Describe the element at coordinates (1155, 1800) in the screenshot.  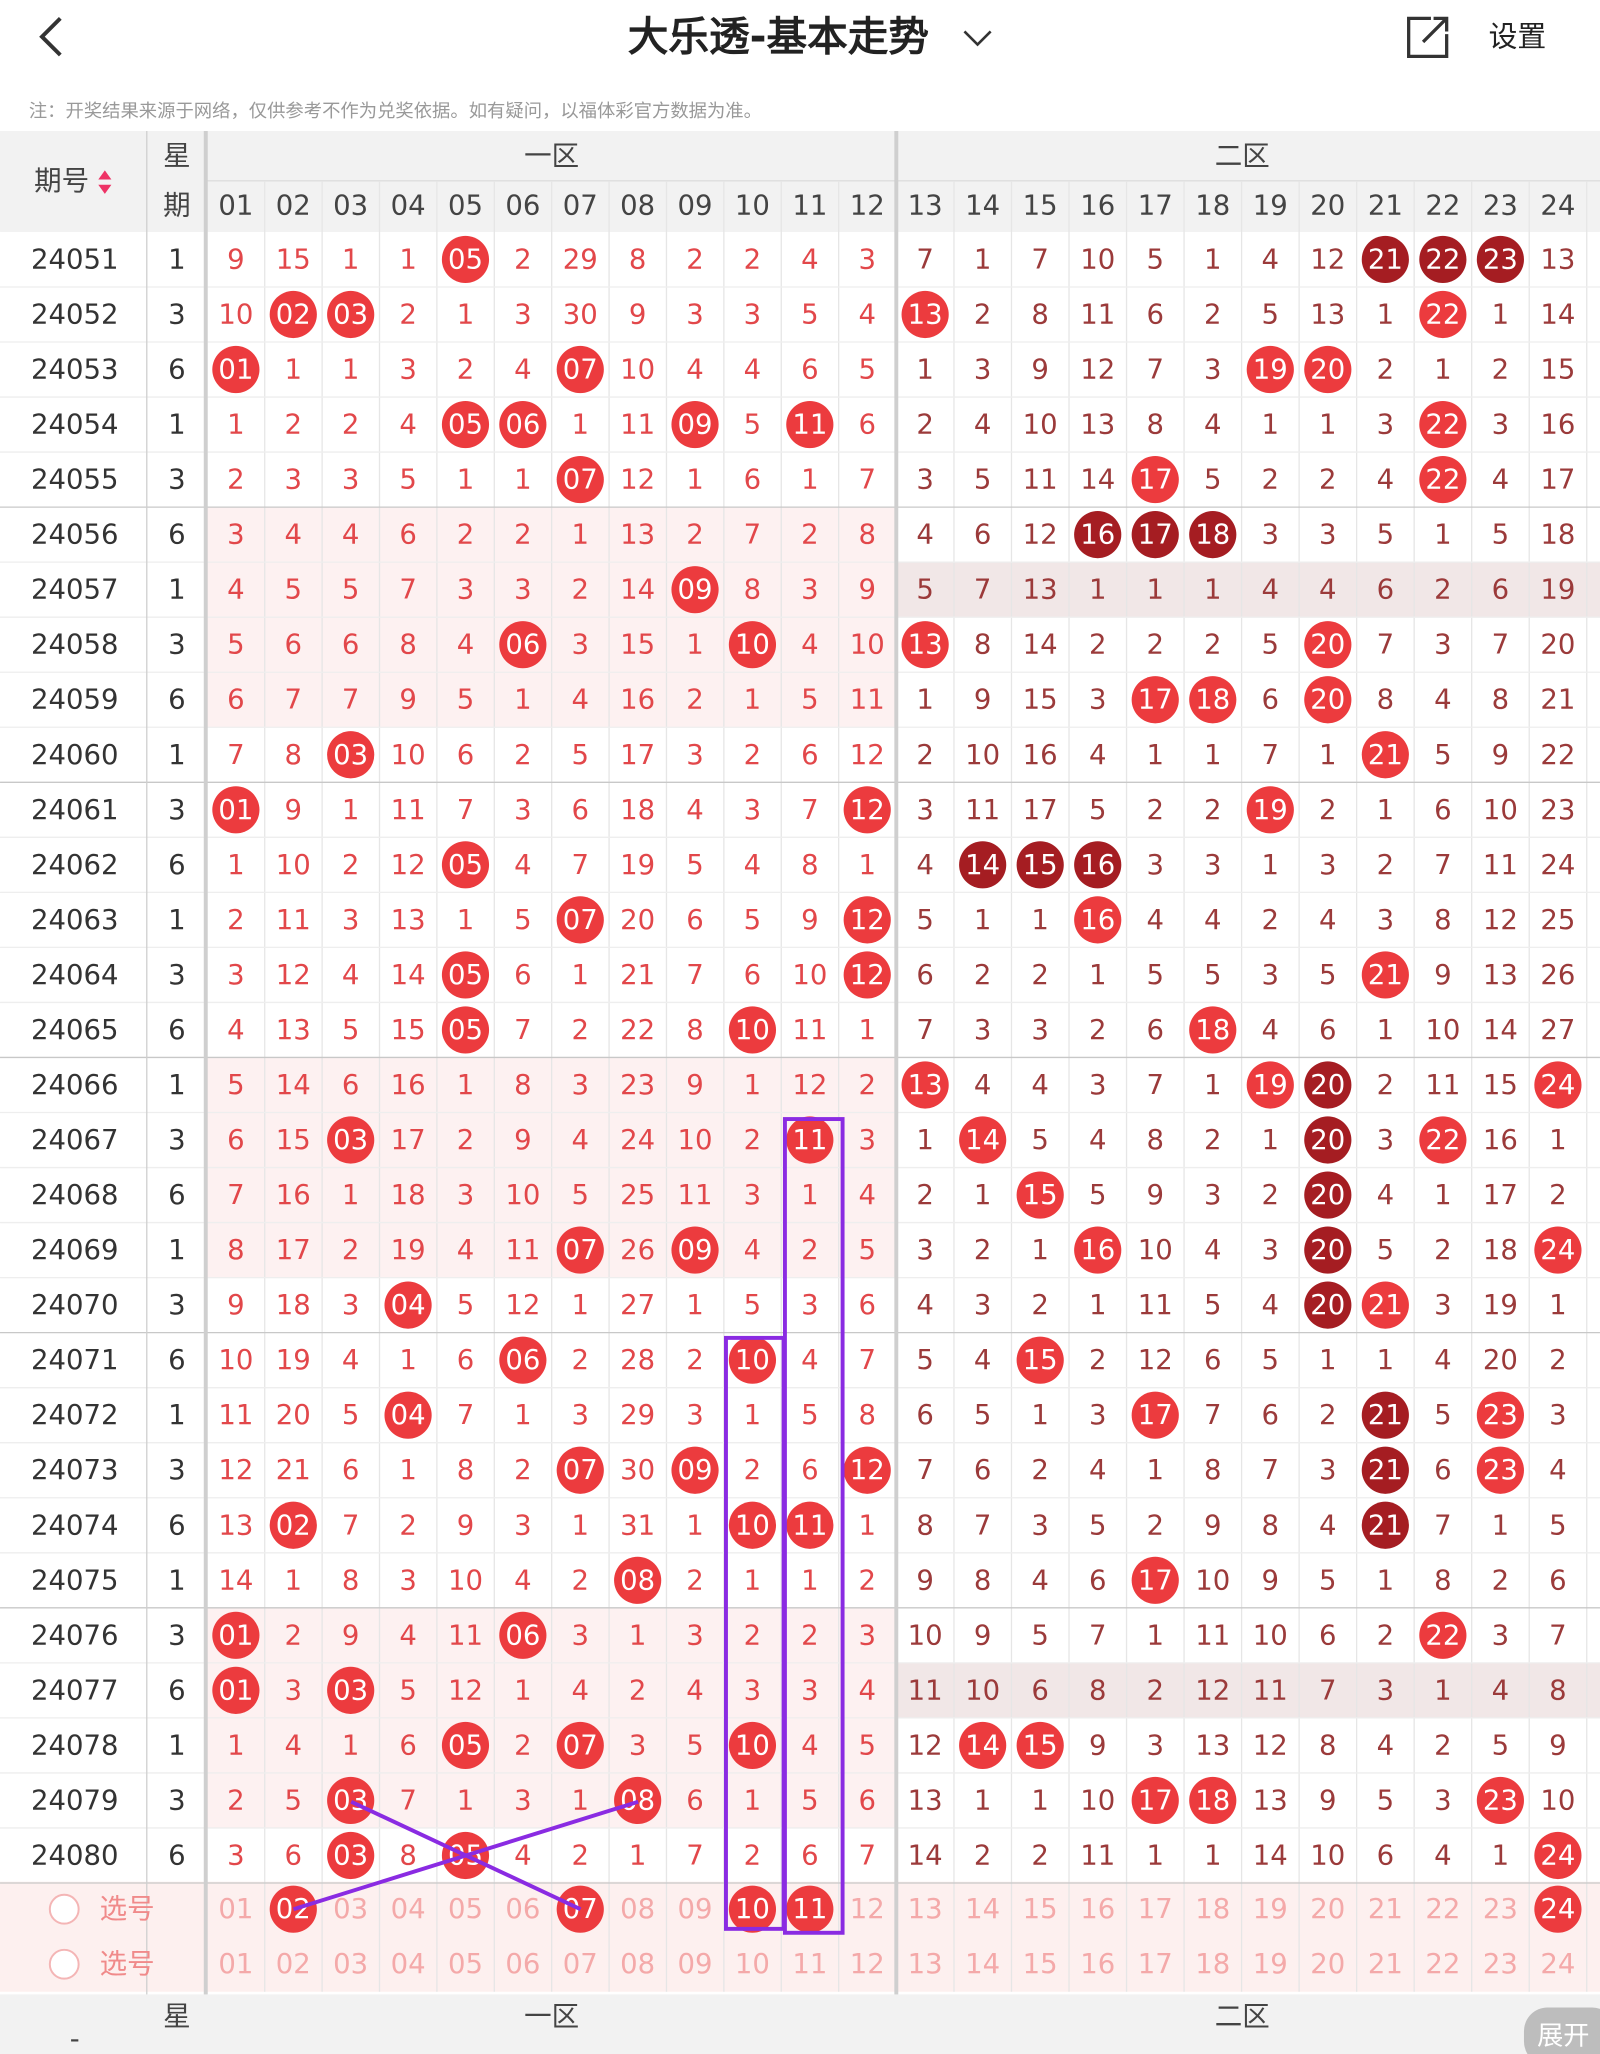
I see `hit-number: 17` at that location.